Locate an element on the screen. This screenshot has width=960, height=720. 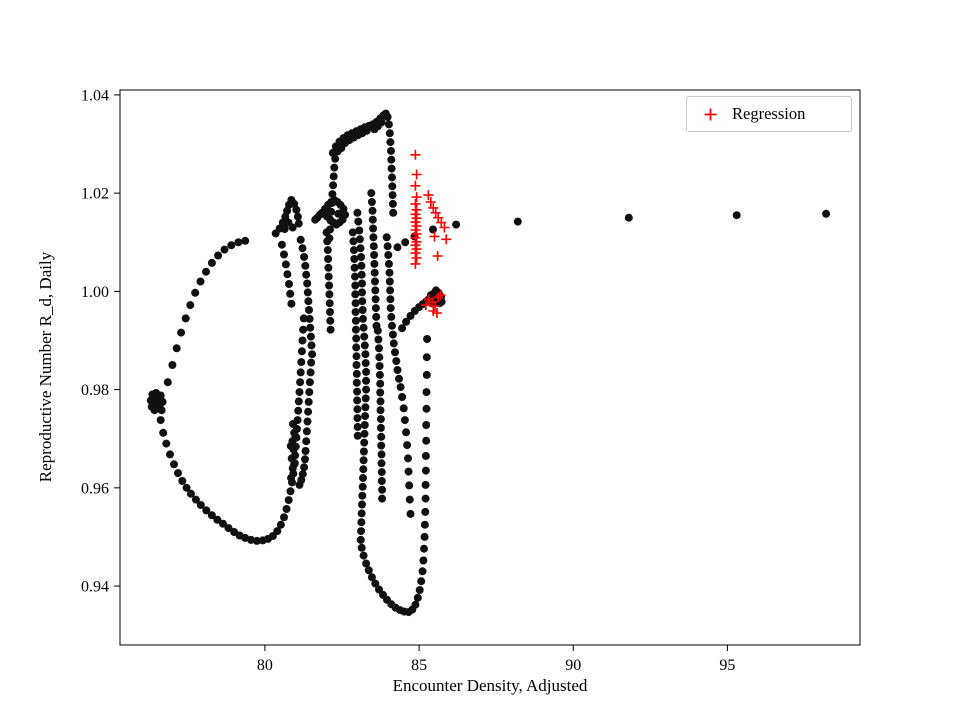
regression-plus-icon is located at coordinates (710, 114).